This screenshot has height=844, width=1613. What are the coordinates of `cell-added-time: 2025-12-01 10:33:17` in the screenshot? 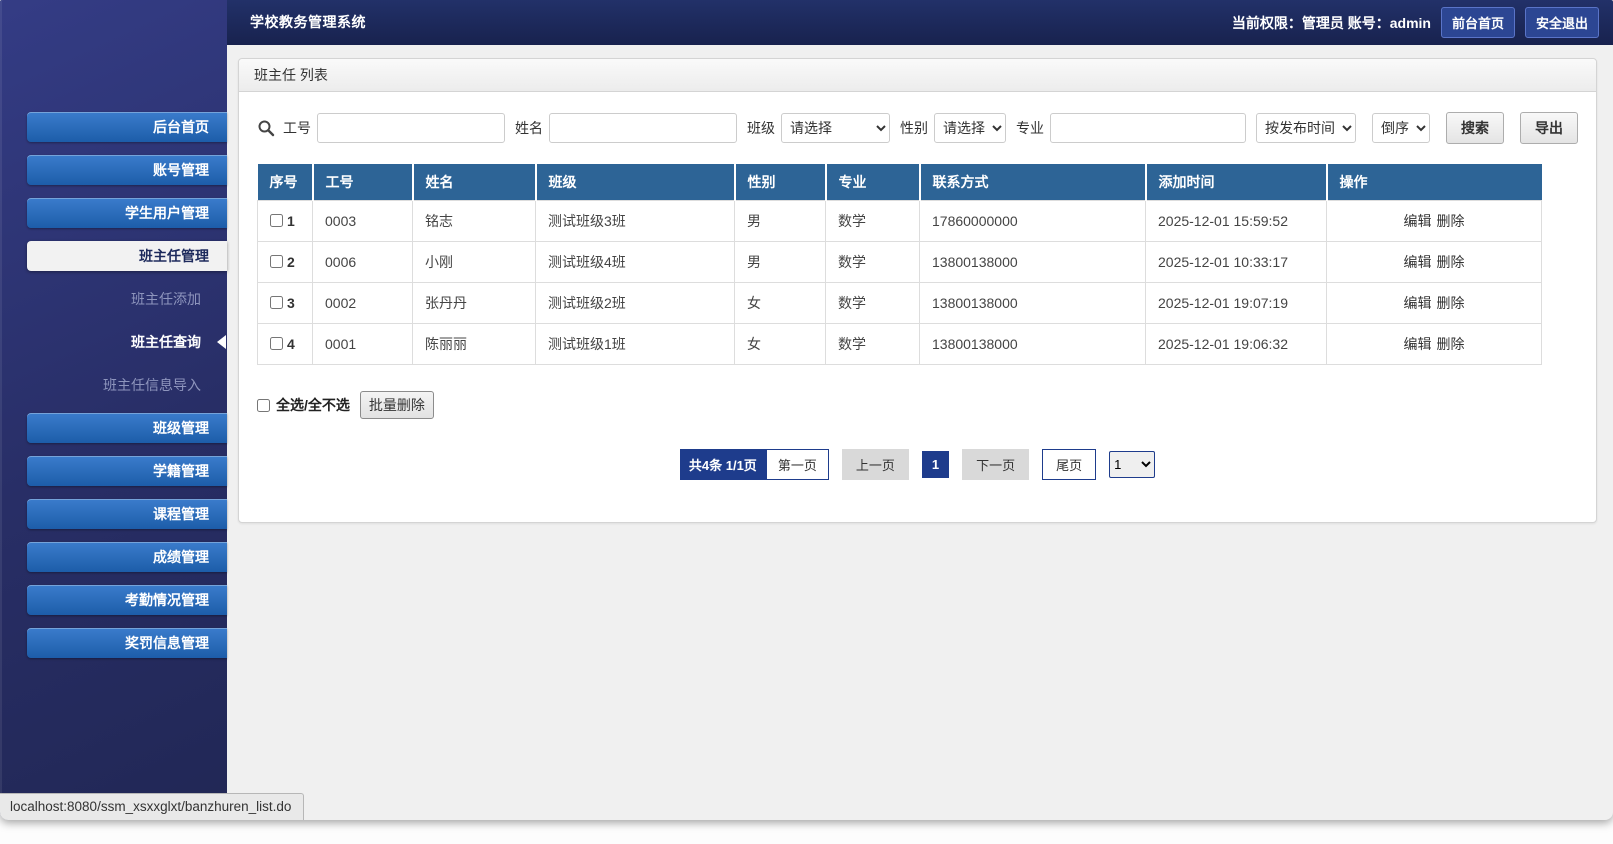 It's located at (1236, 262).